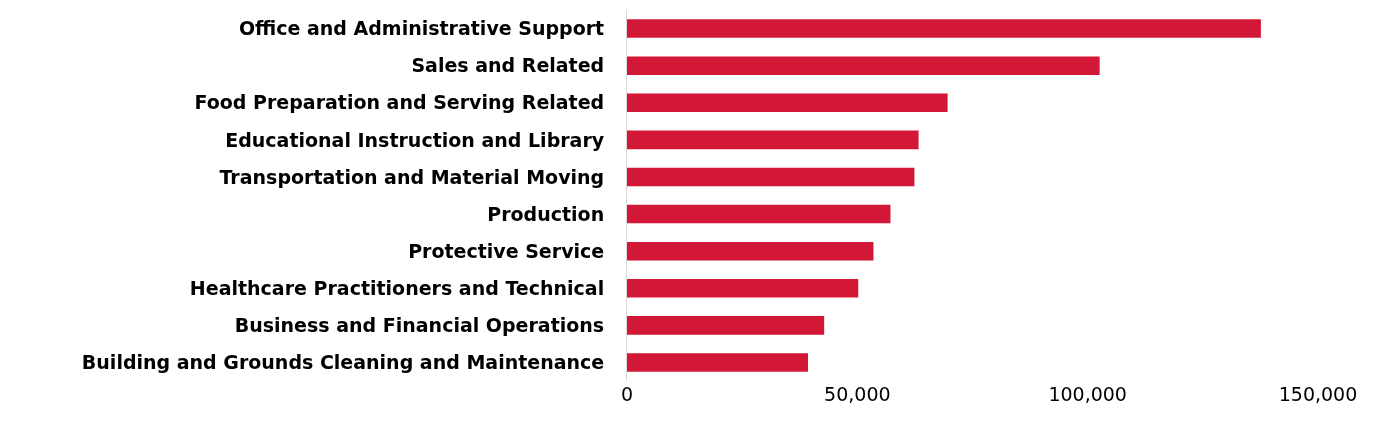  I want to click on y-tick-label: Healthcare Practitioners and Technical, so click(397, 287).